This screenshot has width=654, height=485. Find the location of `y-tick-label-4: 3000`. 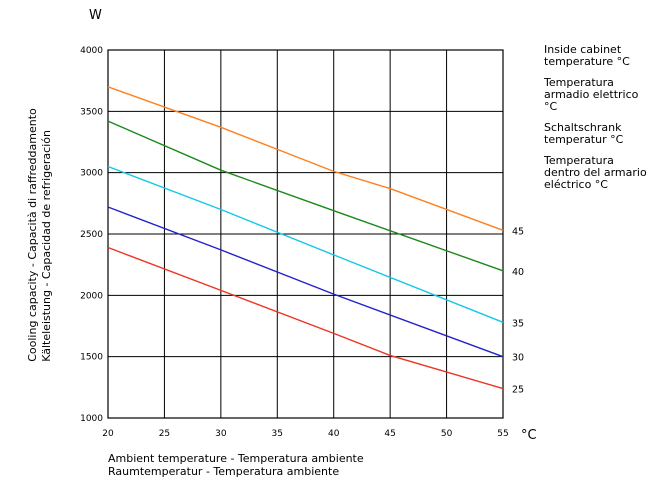

y-tick-label-4: 3000 is located at coordinates (91, 174).